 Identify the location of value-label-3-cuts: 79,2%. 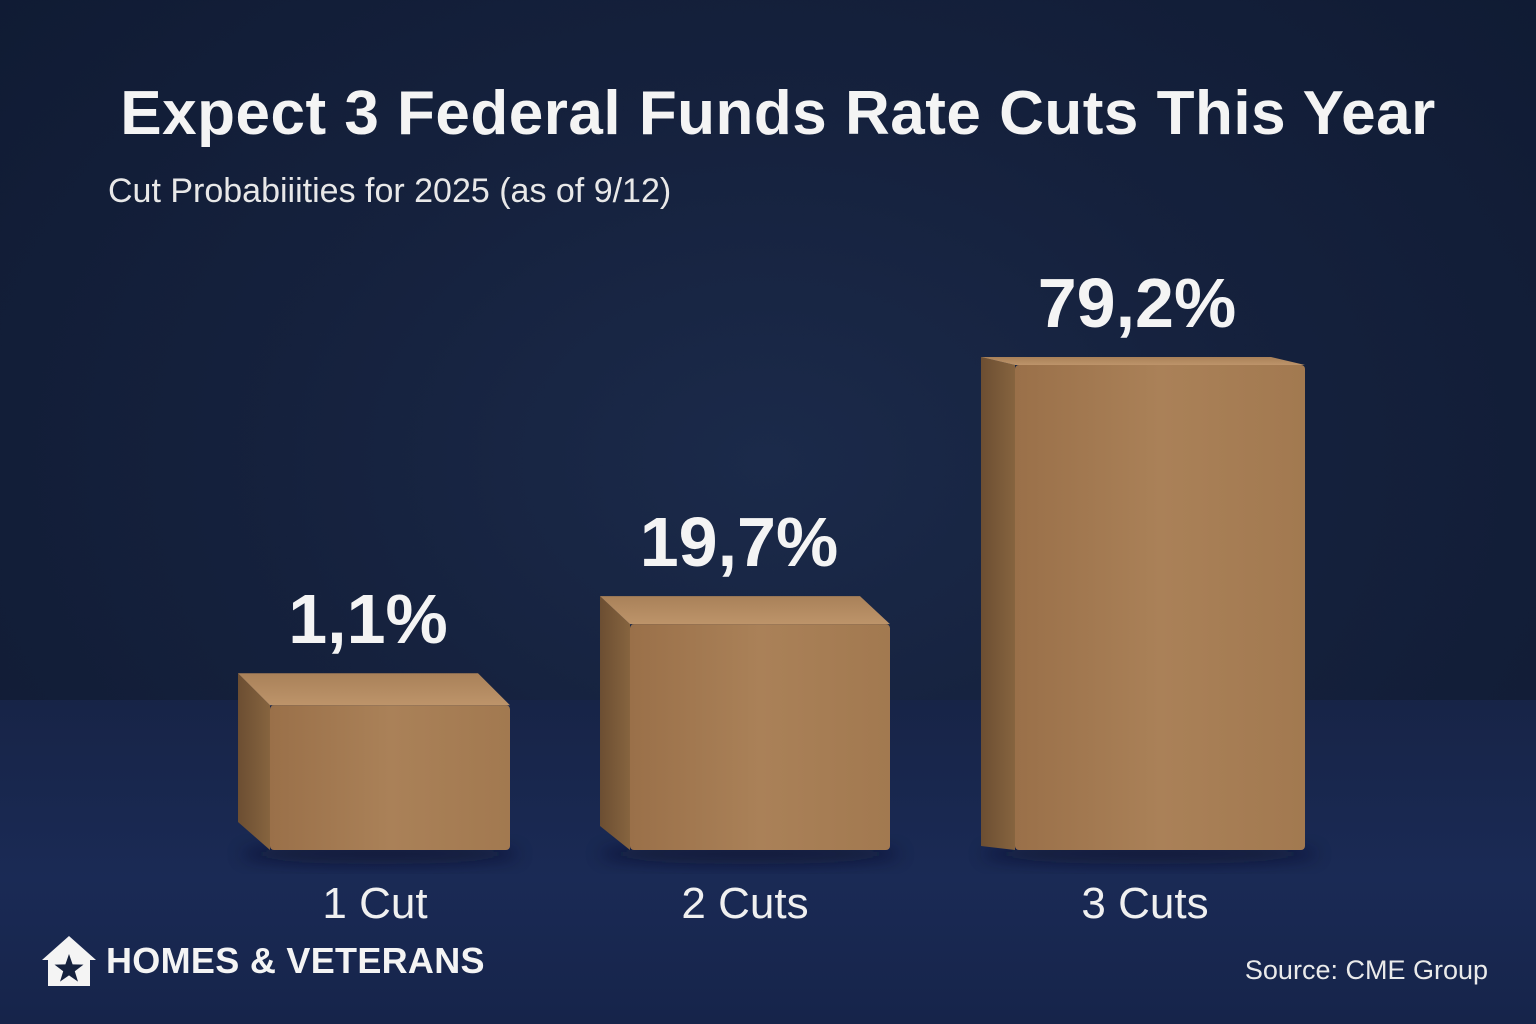
(1137, 303).